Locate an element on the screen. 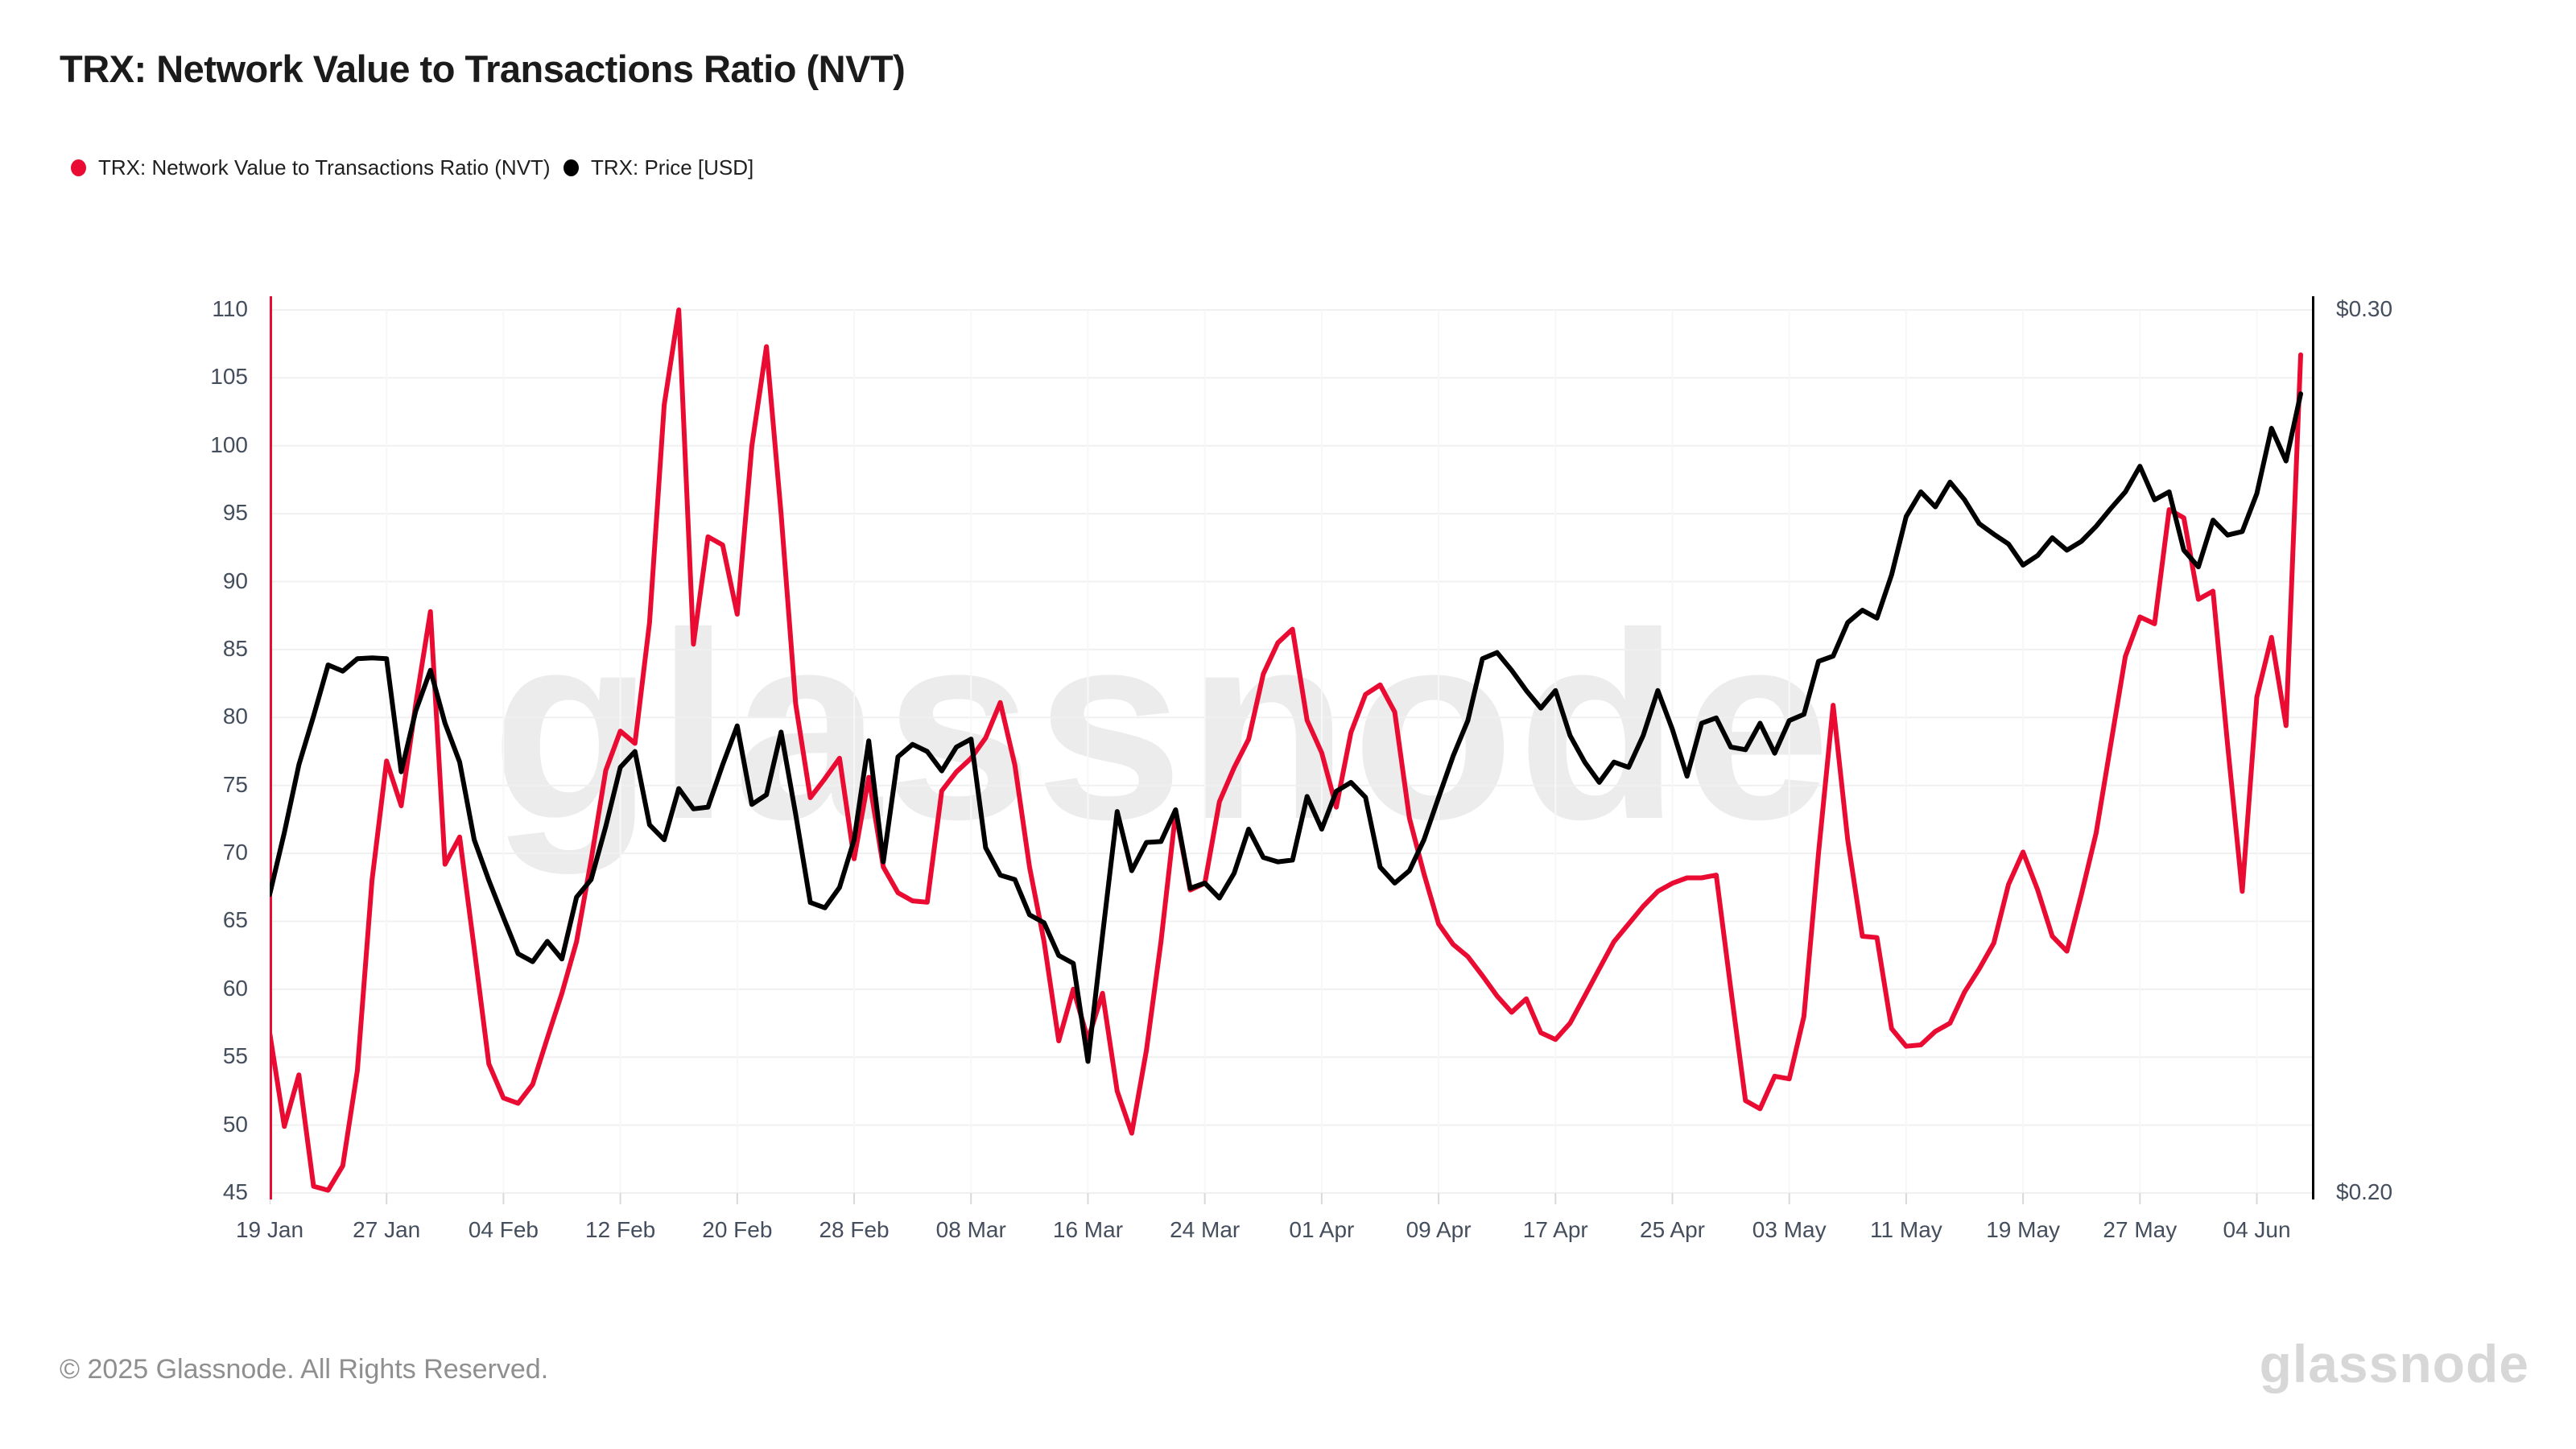 This screenshot has width=2576, height=1449. x-axis-tick-label: 27 Jan is located at coordinates (387, 1229).